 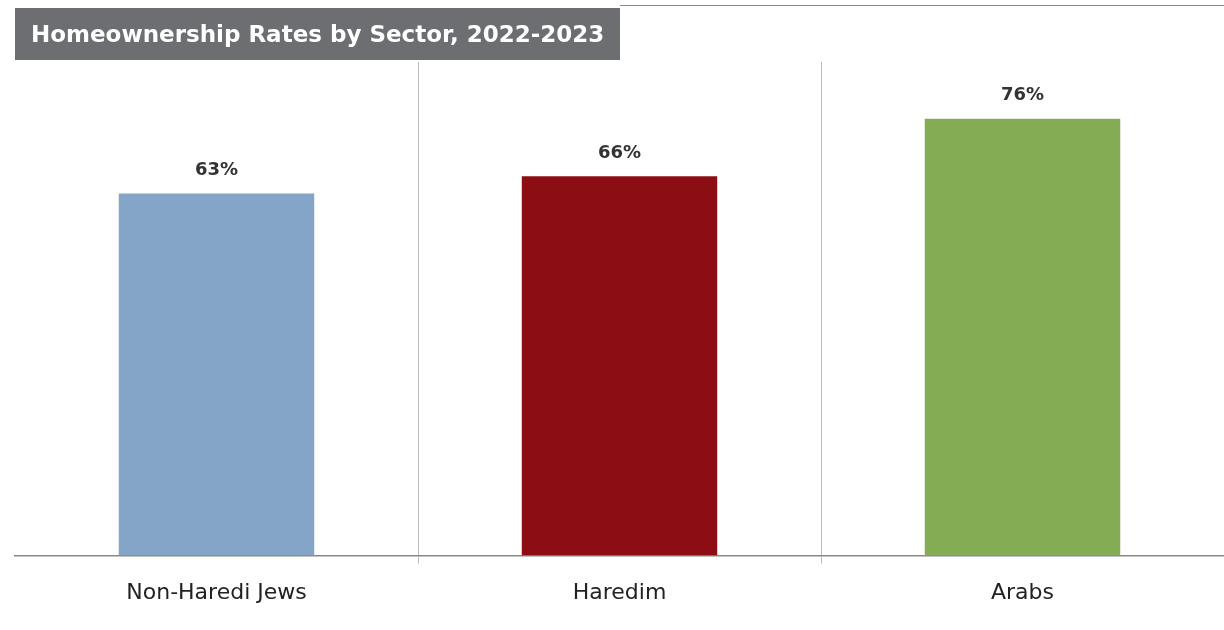 What do you see at coordinates (619, 151) in the screenshot?
I see `data-label: 66%` at bounding box center [619, 151].